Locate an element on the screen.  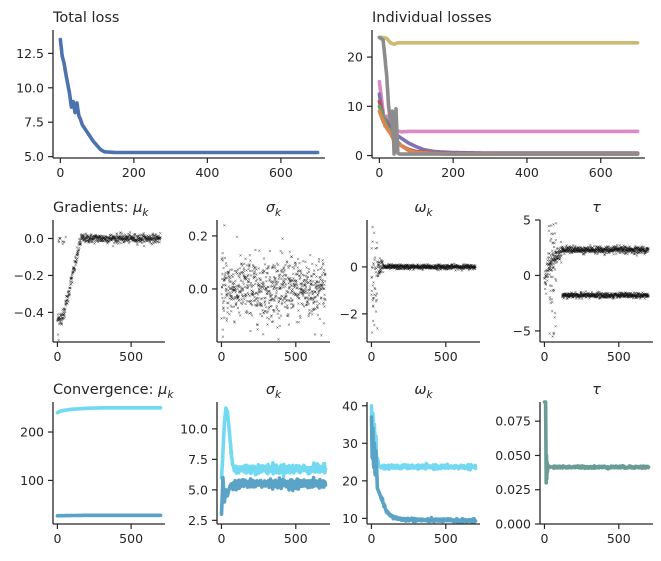
y-tick-label: 40 is located at coordinates (350, 405).